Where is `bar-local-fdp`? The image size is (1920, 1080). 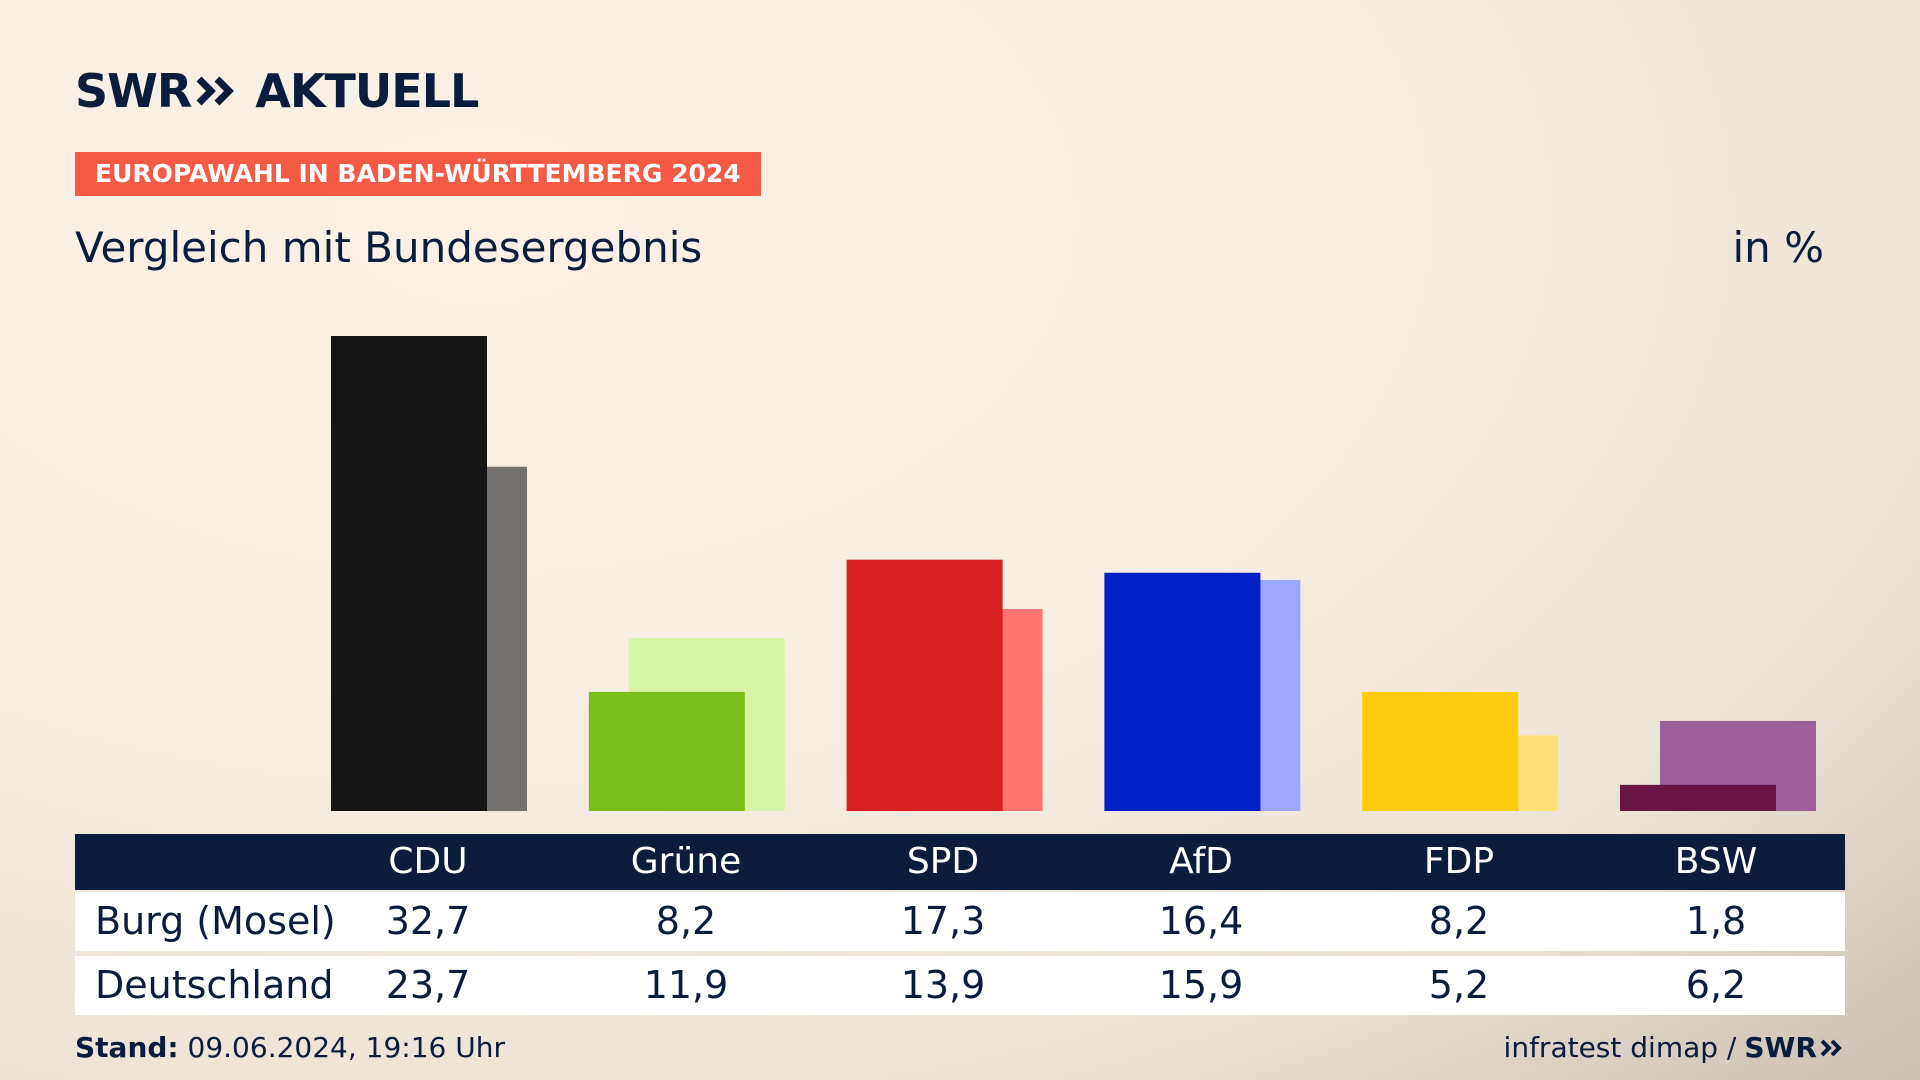
bar-local-fdp is located at coordinates (1440, 751).